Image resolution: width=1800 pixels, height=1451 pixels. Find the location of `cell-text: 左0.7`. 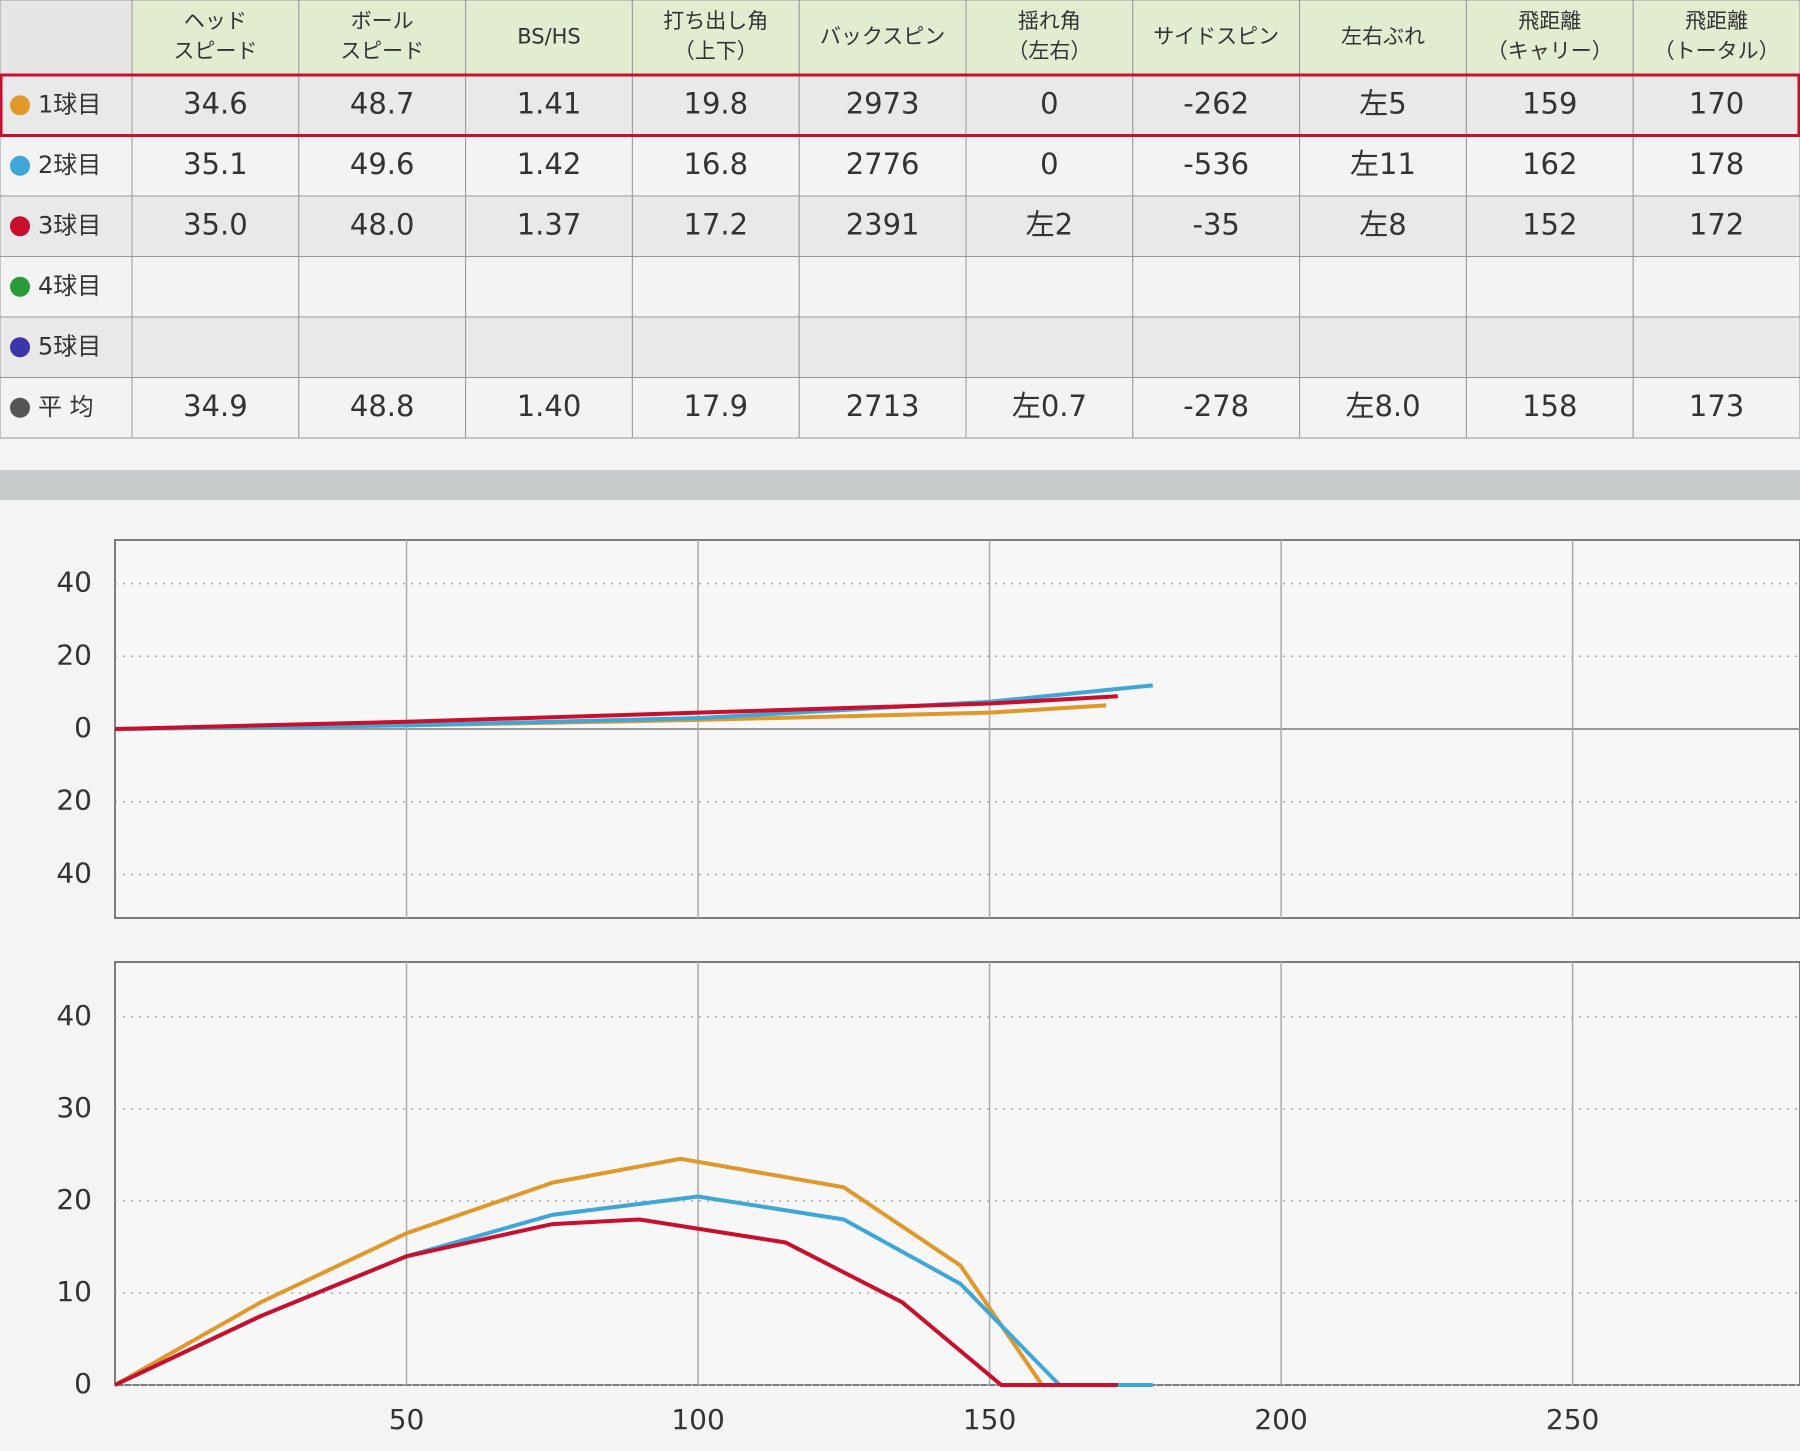

cell-text: 左0.7 is located at coordinates (1049, 406).